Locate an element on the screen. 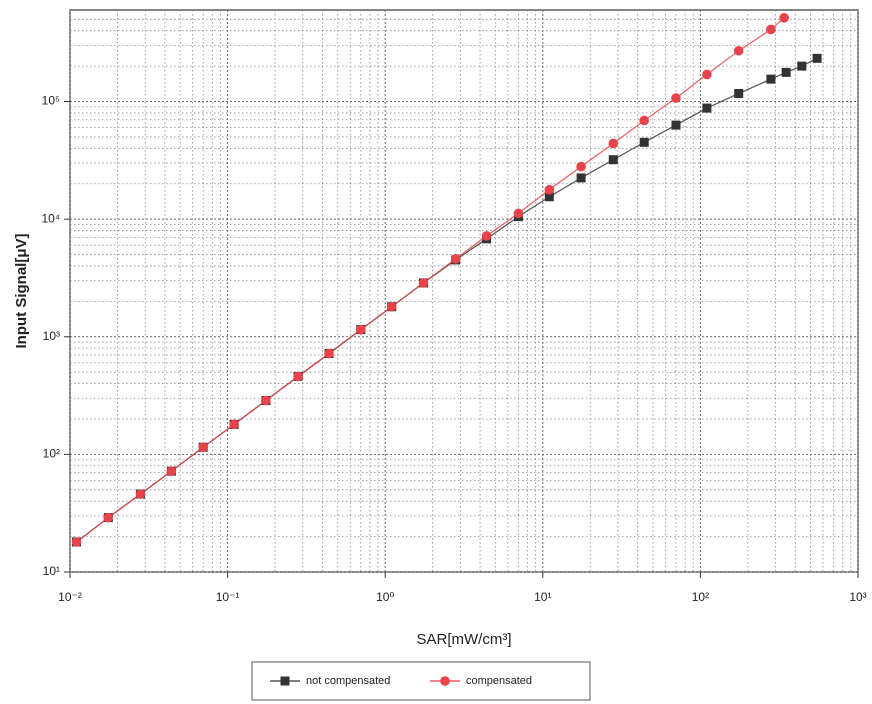  y-tick-label: 10⁵ is located at coordinates (51, 101).